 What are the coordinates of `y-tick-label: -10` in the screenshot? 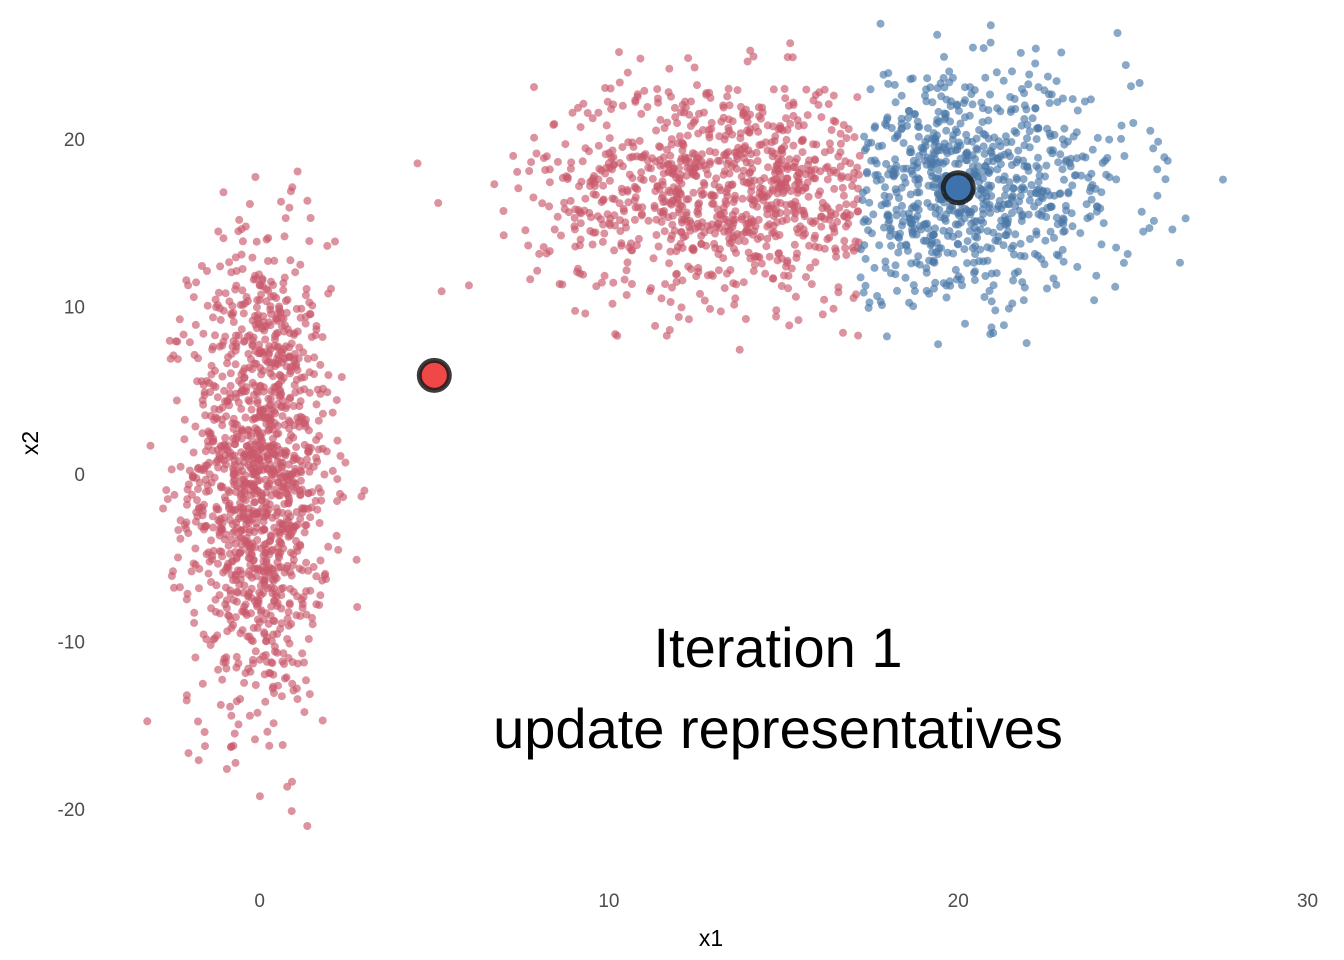 It's located at (71, 643).